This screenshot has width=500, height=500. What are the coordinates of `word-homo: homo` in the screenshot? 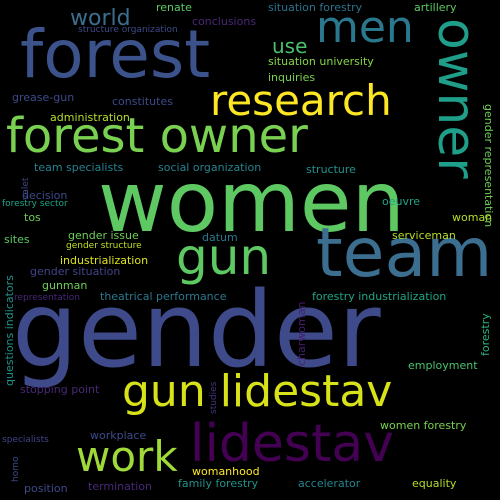 It's located at (16, 469).